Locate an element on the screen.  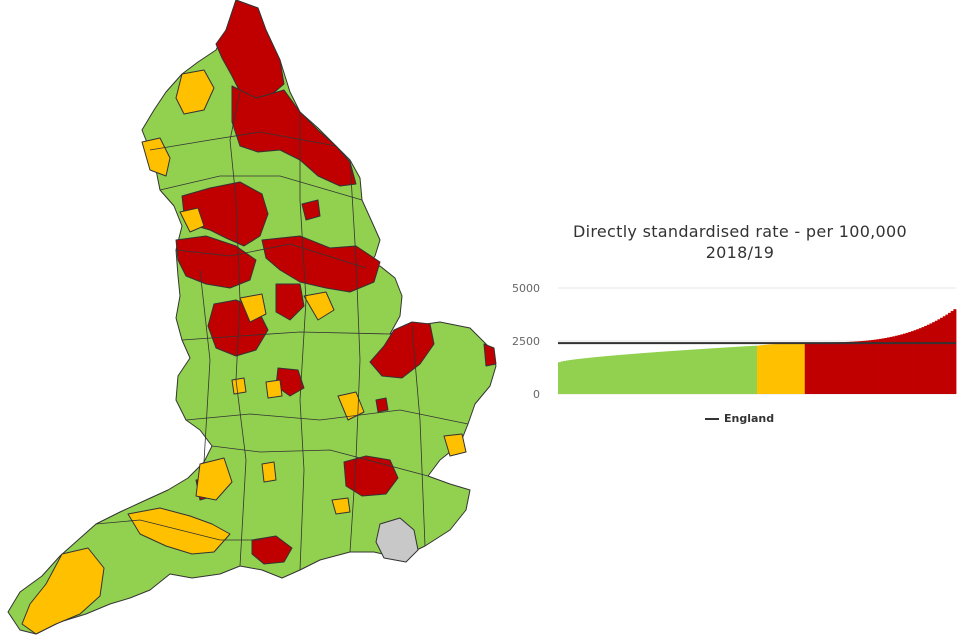
map-region-norfolk-fens is located at coordinates (402, 350).